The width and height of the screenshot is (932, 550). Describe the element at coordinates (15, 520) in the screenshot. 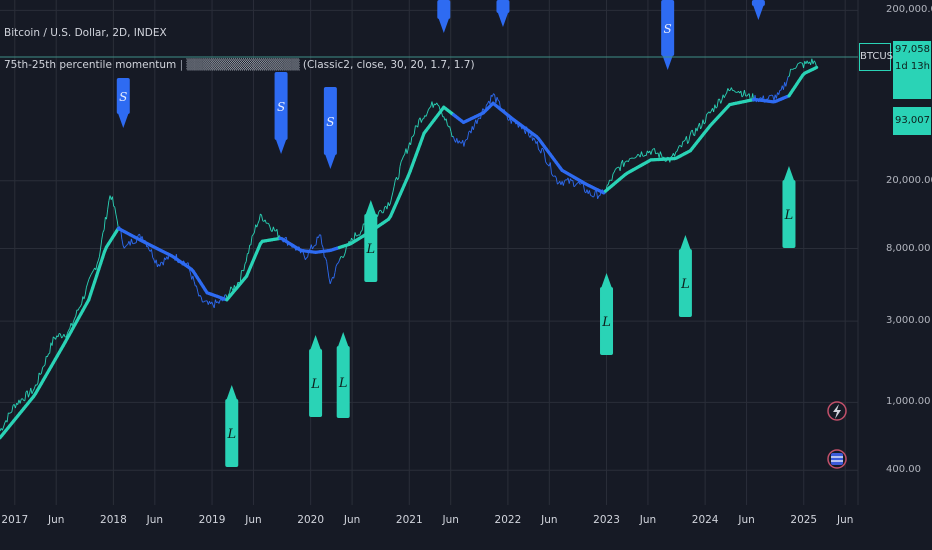

I see `x-tick-label: 2017` at that location.